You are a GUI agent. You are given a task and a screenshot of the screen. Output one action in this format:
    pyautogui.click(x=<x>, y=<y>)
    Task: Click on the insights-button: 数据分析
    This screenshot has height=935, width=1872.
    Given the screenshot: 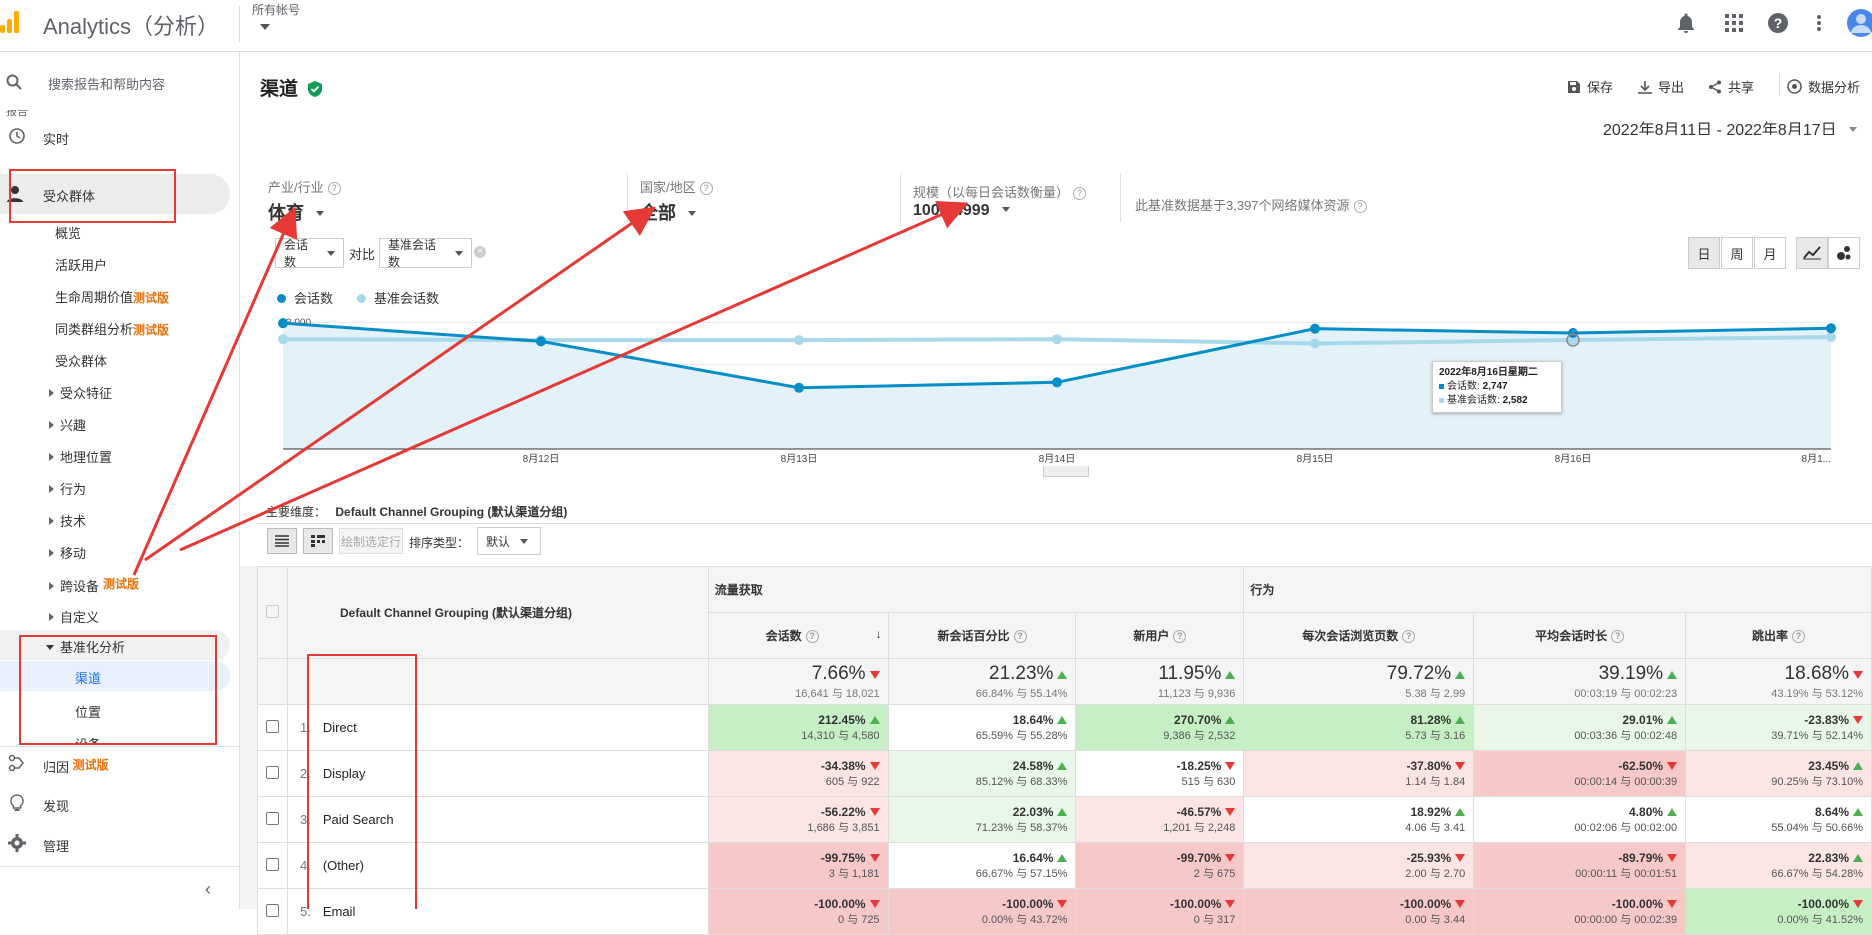 What is the action you would take?
    pyautogui.click(x=1823, y=86)
    